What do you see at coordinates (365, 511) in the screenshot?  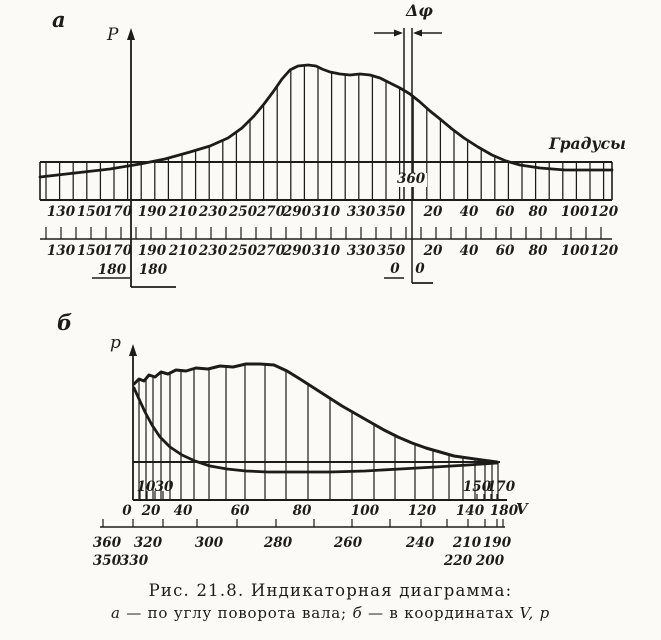 I see `v-axis-tick-label: 100` at bounding box center [365, 511].